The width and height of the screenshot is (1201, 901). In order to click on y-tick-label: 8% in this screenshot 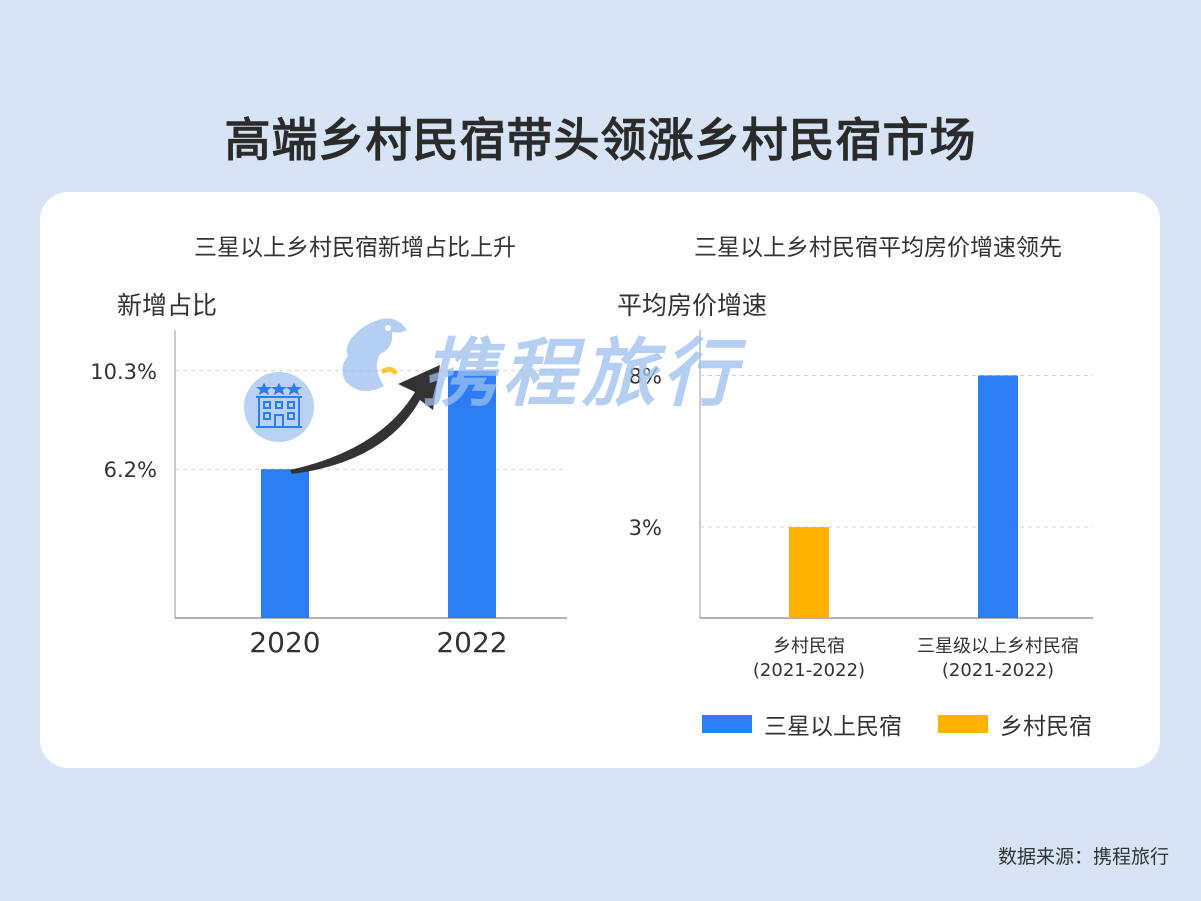, I will do `click(645, 376)`.